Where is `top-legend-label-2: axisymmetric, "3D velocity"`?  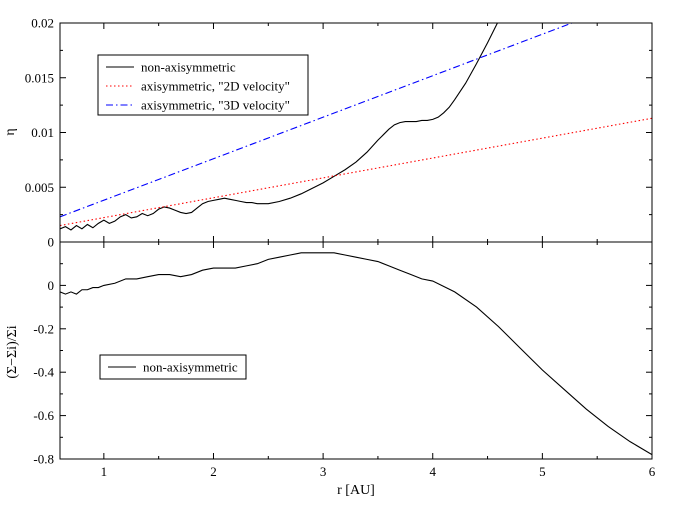
top-legend-label-2: axisymmetric, "3D velocity" is located at coordinates (215, 105).